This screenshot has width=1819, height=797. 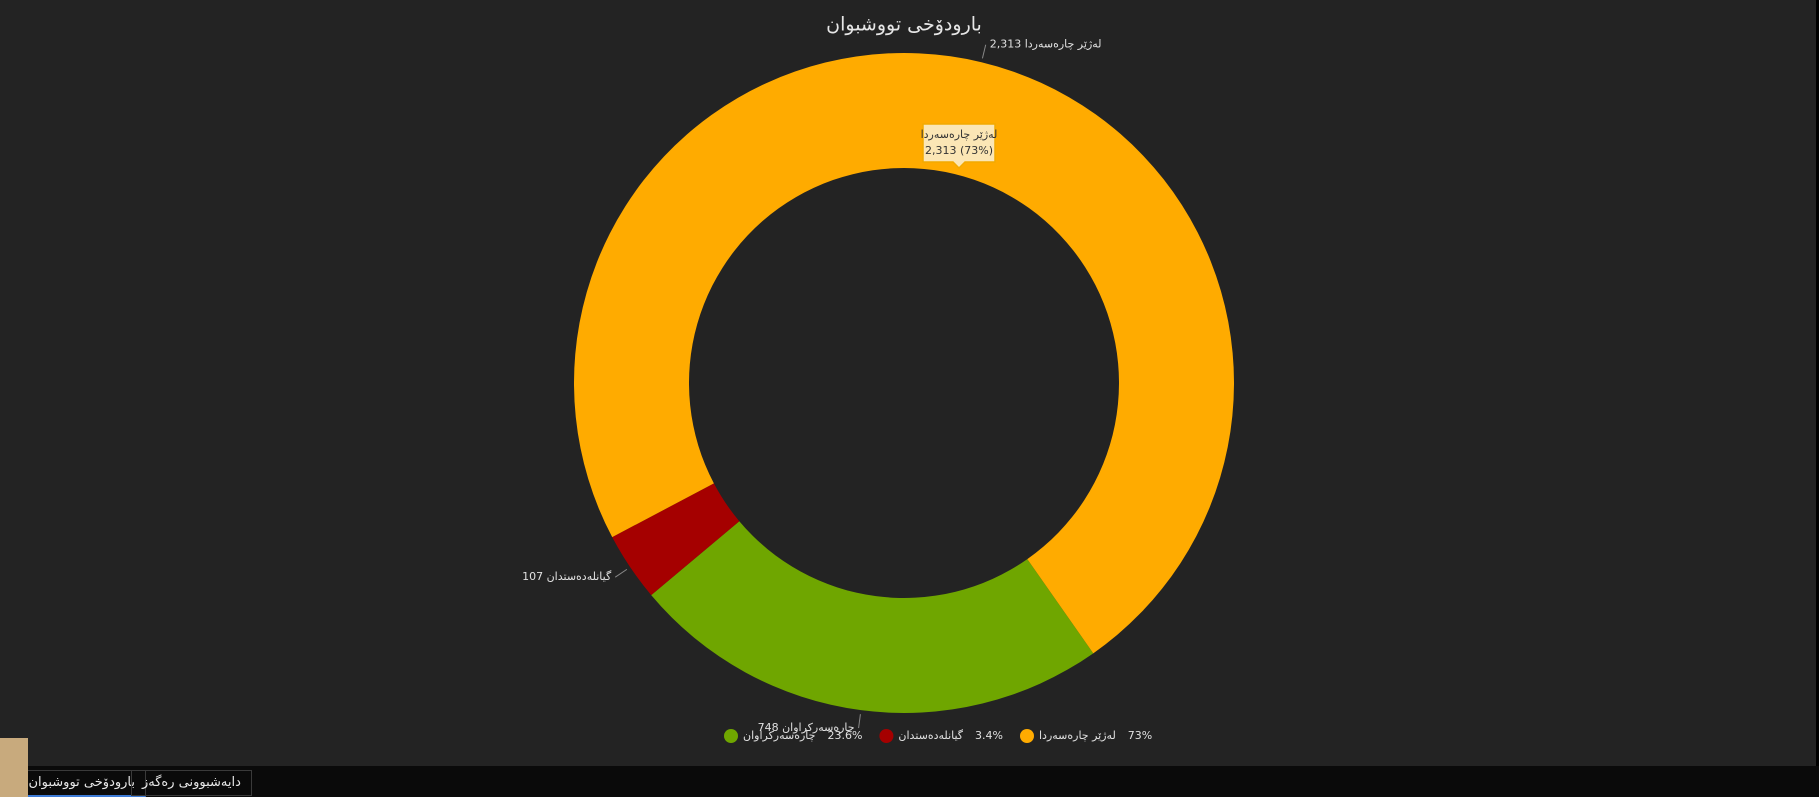 I want to click on data-label: گیانلەدەستدان 107, so click(x=567, y=576).